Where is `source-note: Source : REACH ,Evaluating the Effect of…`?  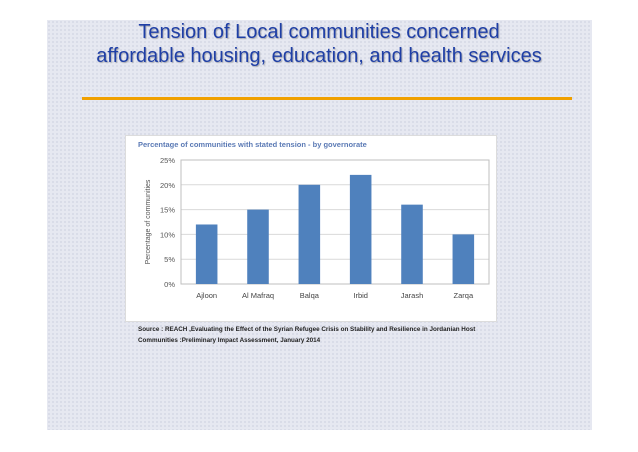
source-note: Source : REACH ,Evaluating the Effect of… is located at coordinates (308, 335).